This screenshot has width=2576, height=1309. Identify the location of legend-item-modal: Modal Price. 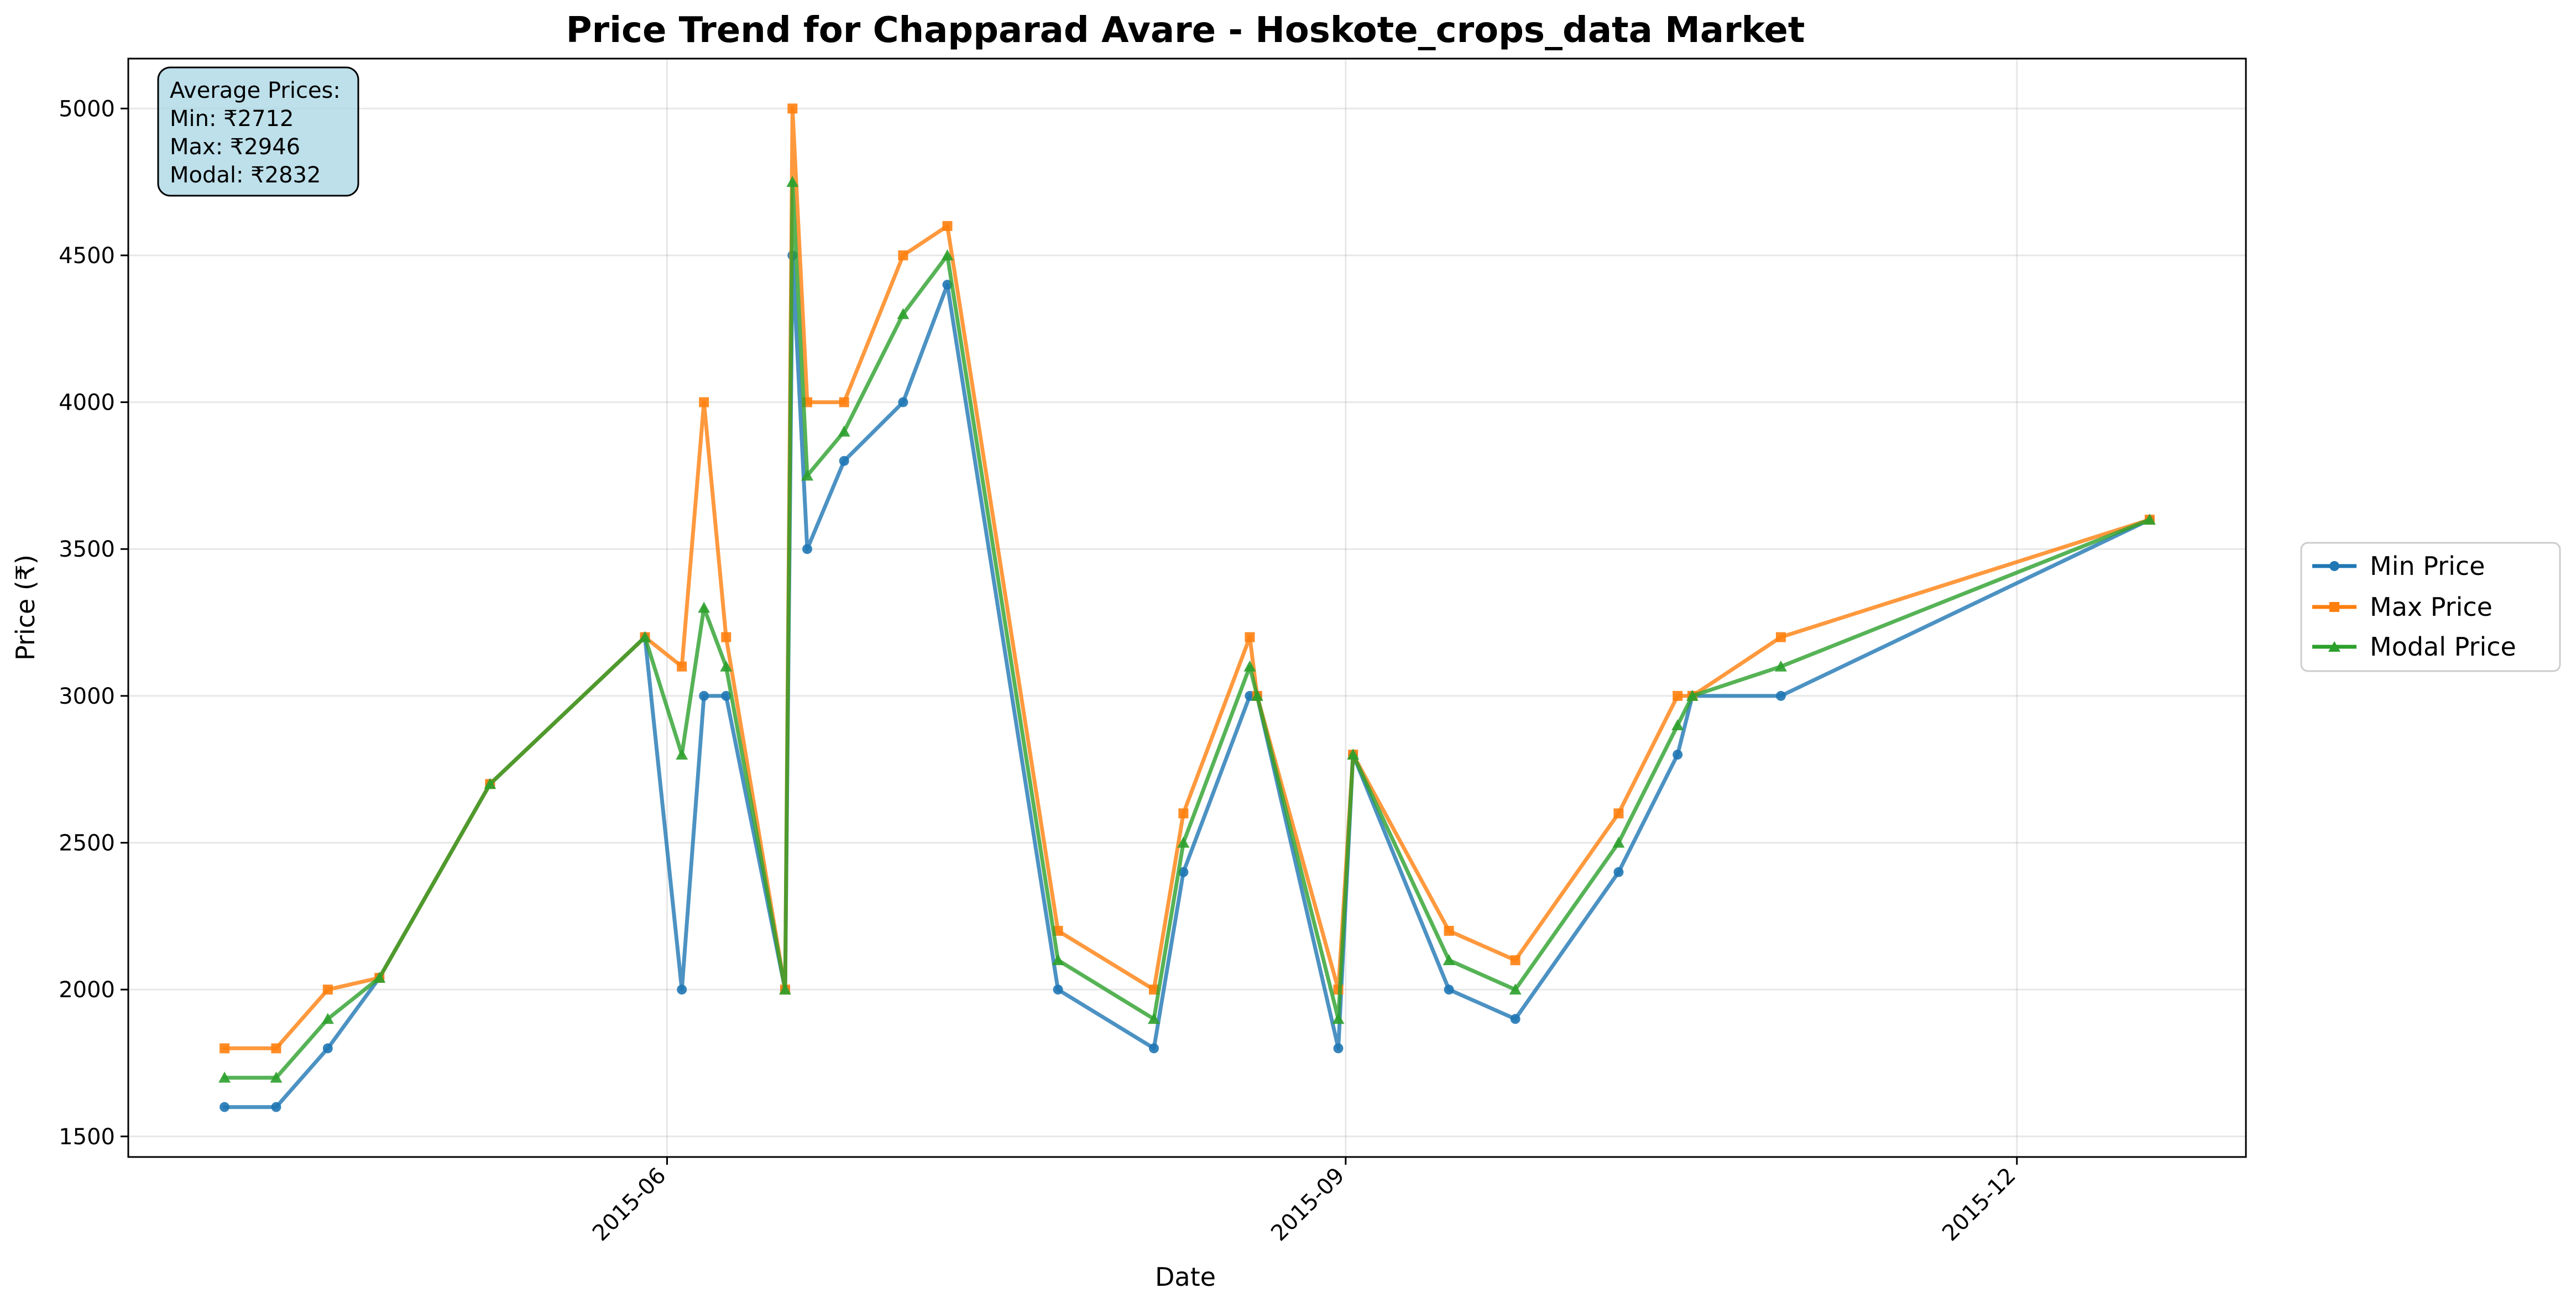
(2414, 647).